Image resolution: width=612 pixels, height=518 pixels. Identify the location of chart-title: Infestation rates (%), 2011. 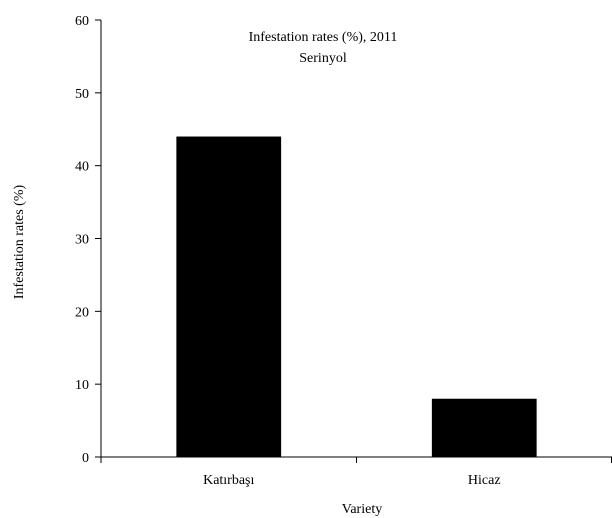
(323, 37).